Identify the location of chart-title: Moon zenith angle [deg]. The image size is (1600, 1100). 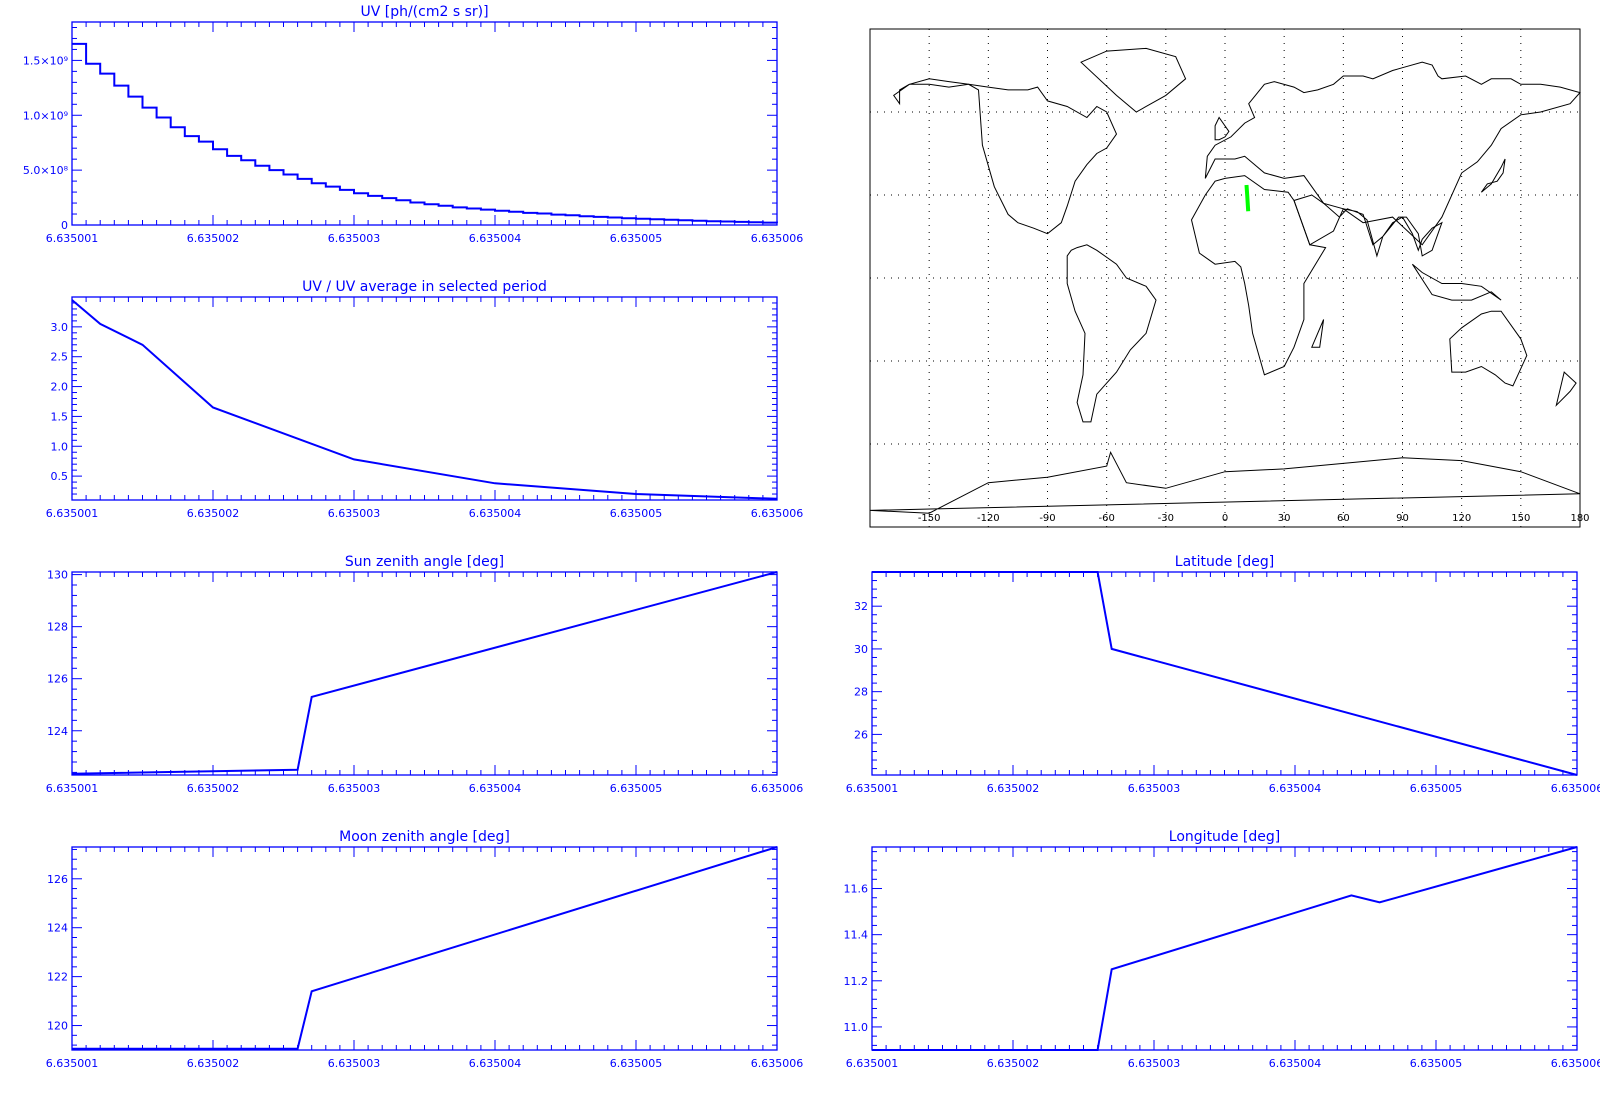
(424, 837).